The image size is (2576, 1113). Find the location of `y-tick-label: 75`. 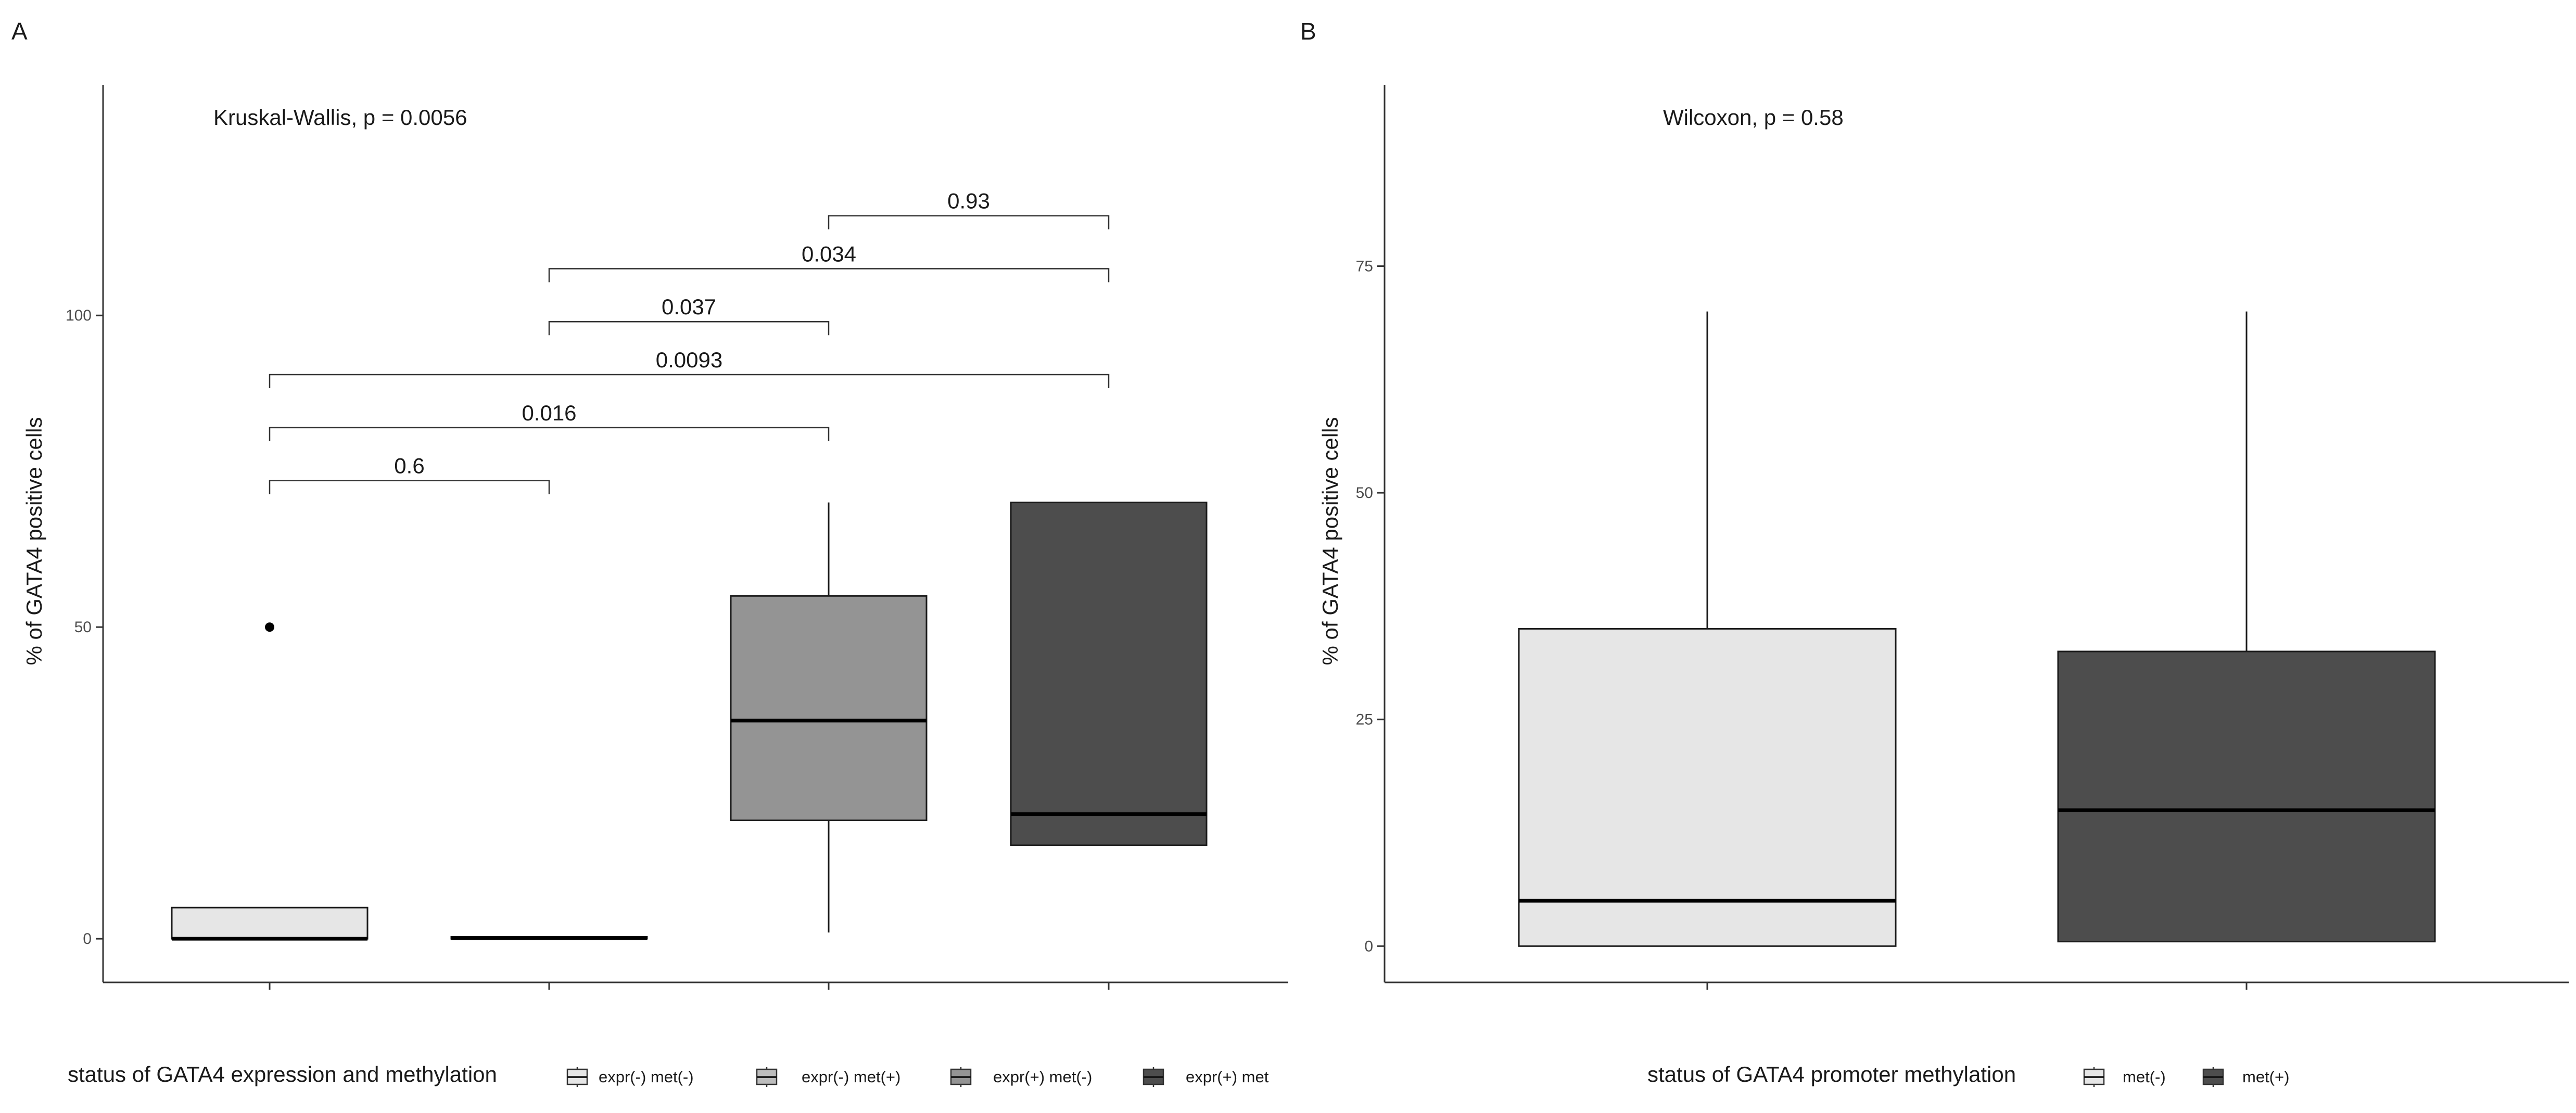

y-tick-label: 75 is located at coordinates (1364, 266).